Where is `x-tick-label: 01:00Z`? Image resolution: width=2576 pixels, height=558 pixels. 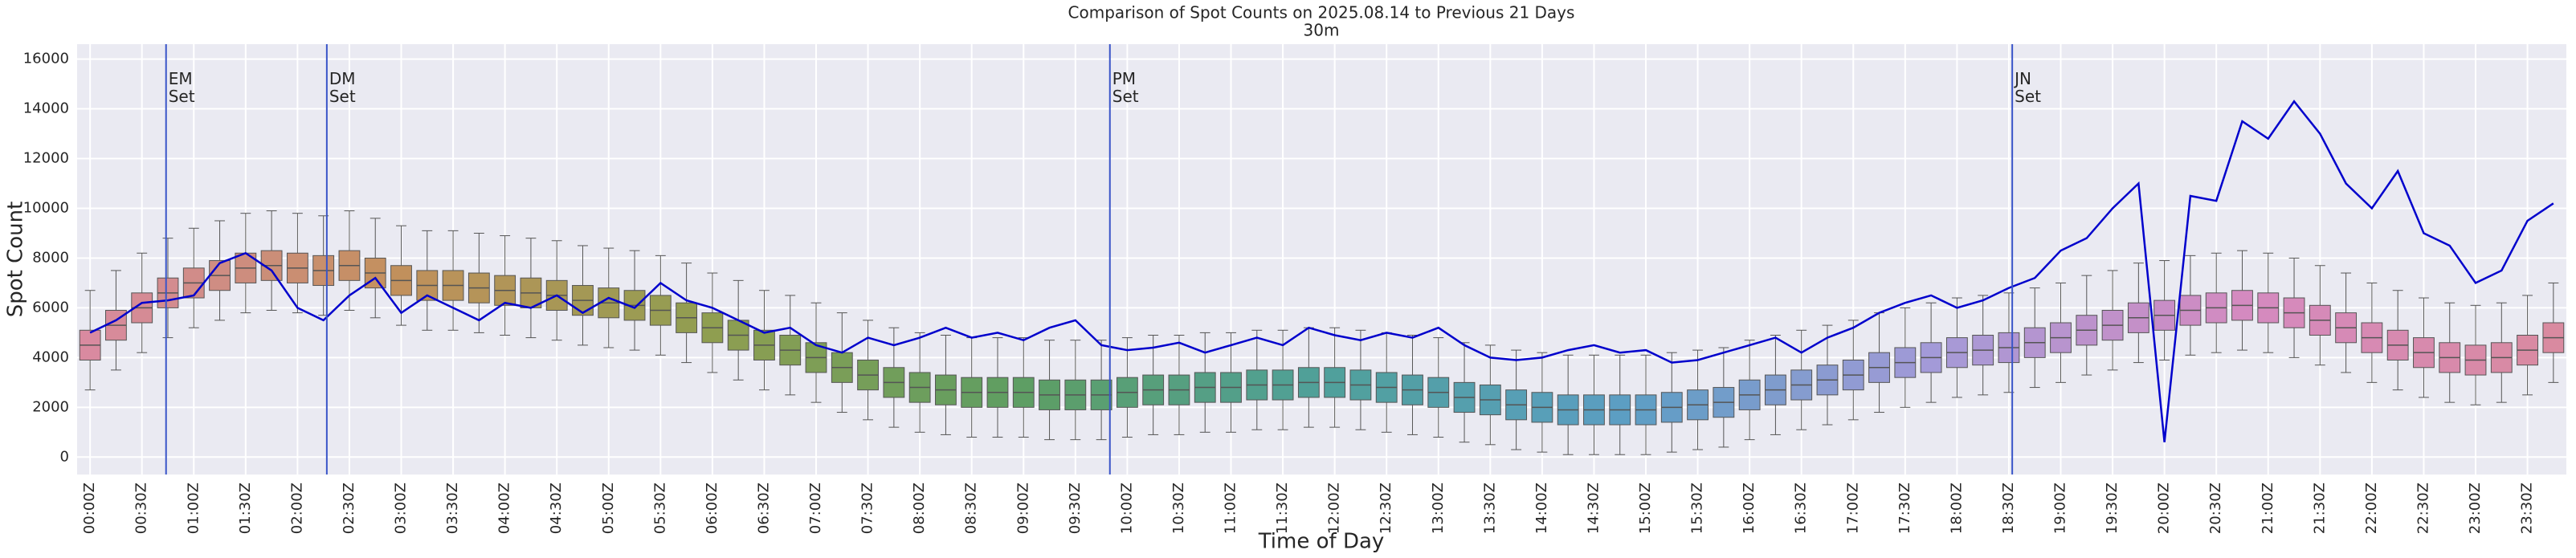
x-tick-label: 01:00Z is located at coordinates (193, 508).